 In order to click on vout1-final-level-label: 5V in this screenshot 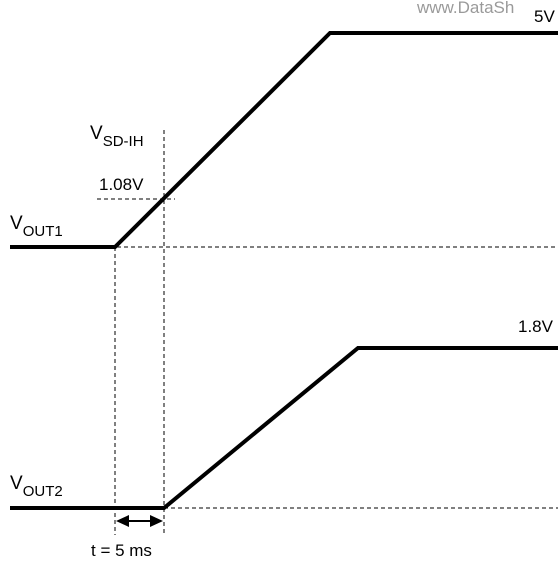, I will do `click(544, 16)`.